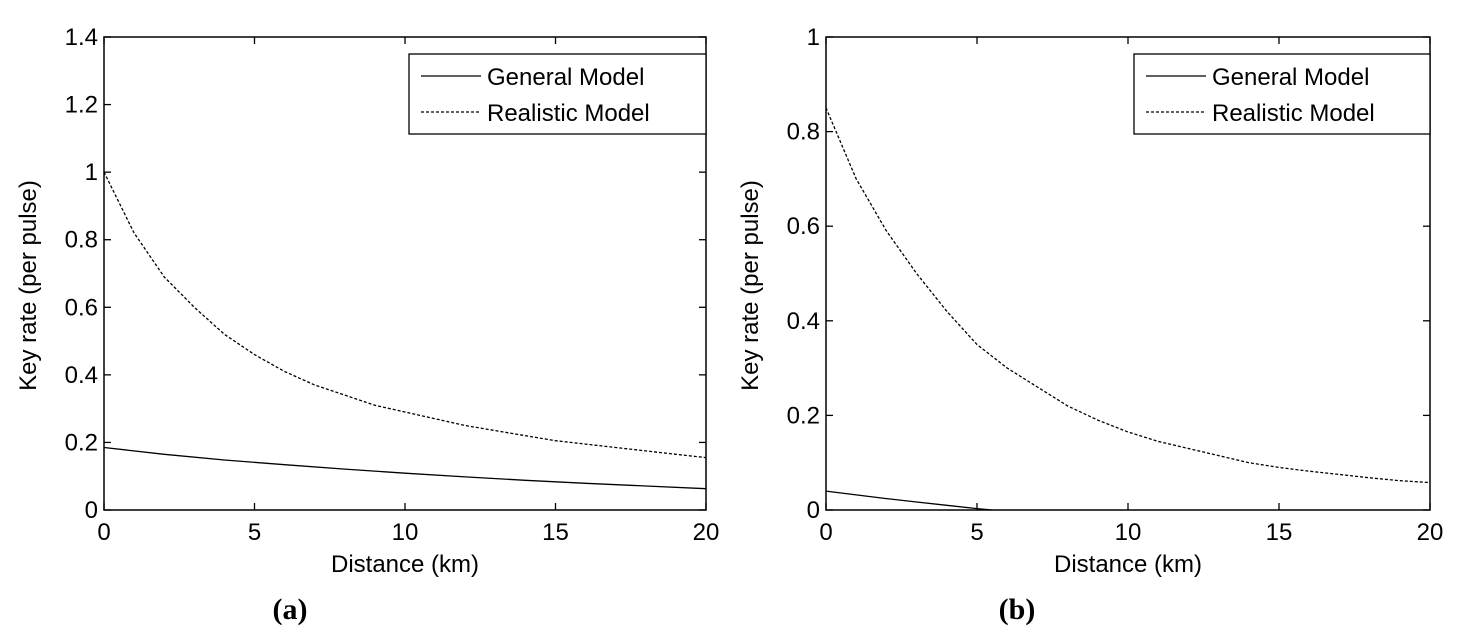 The height and width of the screenshot is (641, 1472). What do you see at coordinates (81, 37) in the screenshot?
I see `y-tick-label: 1.4` at bounding box center [81, 37].